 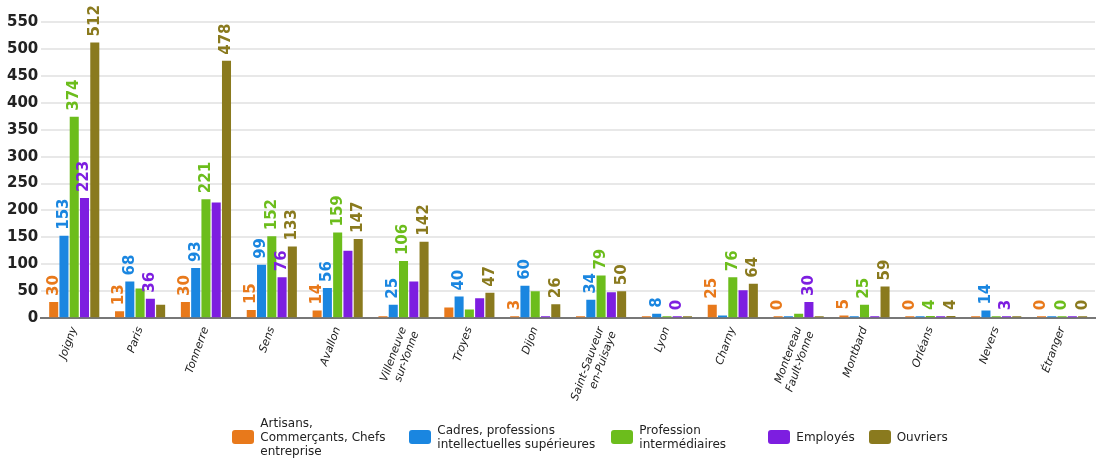 What do you see at coordinates (128, 265) in the screenshot?
I see `data-label: 68` at bounding box center [128, 265].